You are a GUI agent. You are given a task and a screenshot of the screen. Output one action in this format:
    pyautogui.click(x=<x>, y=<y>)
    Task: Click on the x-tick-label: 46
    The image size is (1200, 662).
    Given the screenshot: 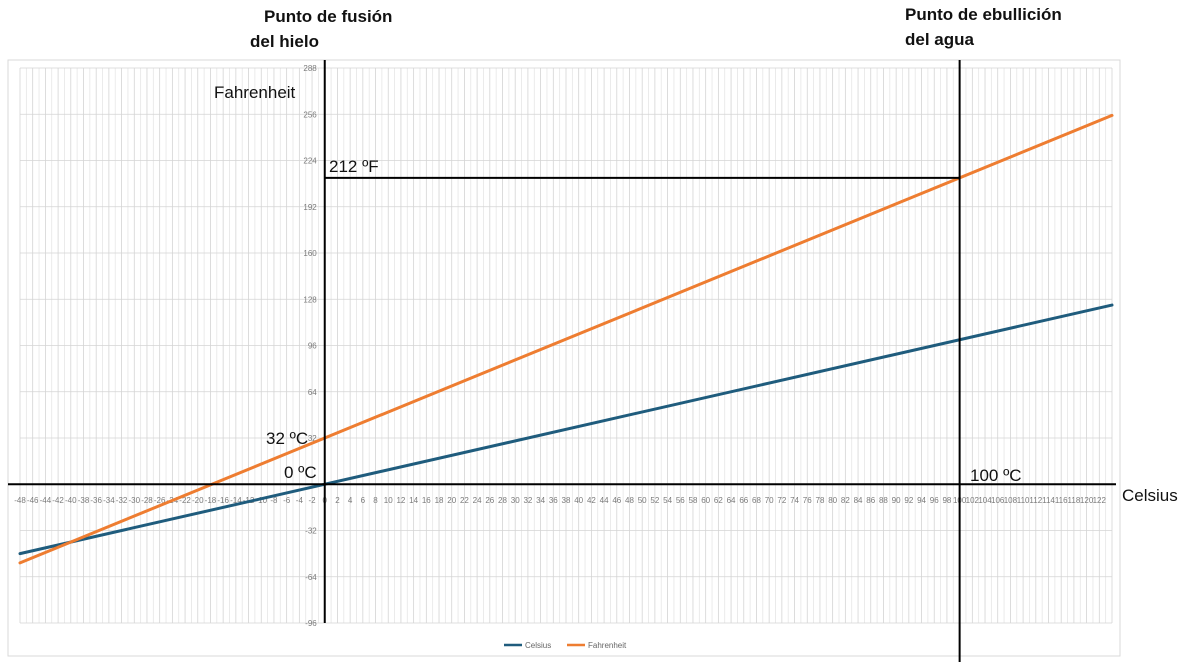 What is the action you would take?
    pyautogui.click(x=616, y=500)
    